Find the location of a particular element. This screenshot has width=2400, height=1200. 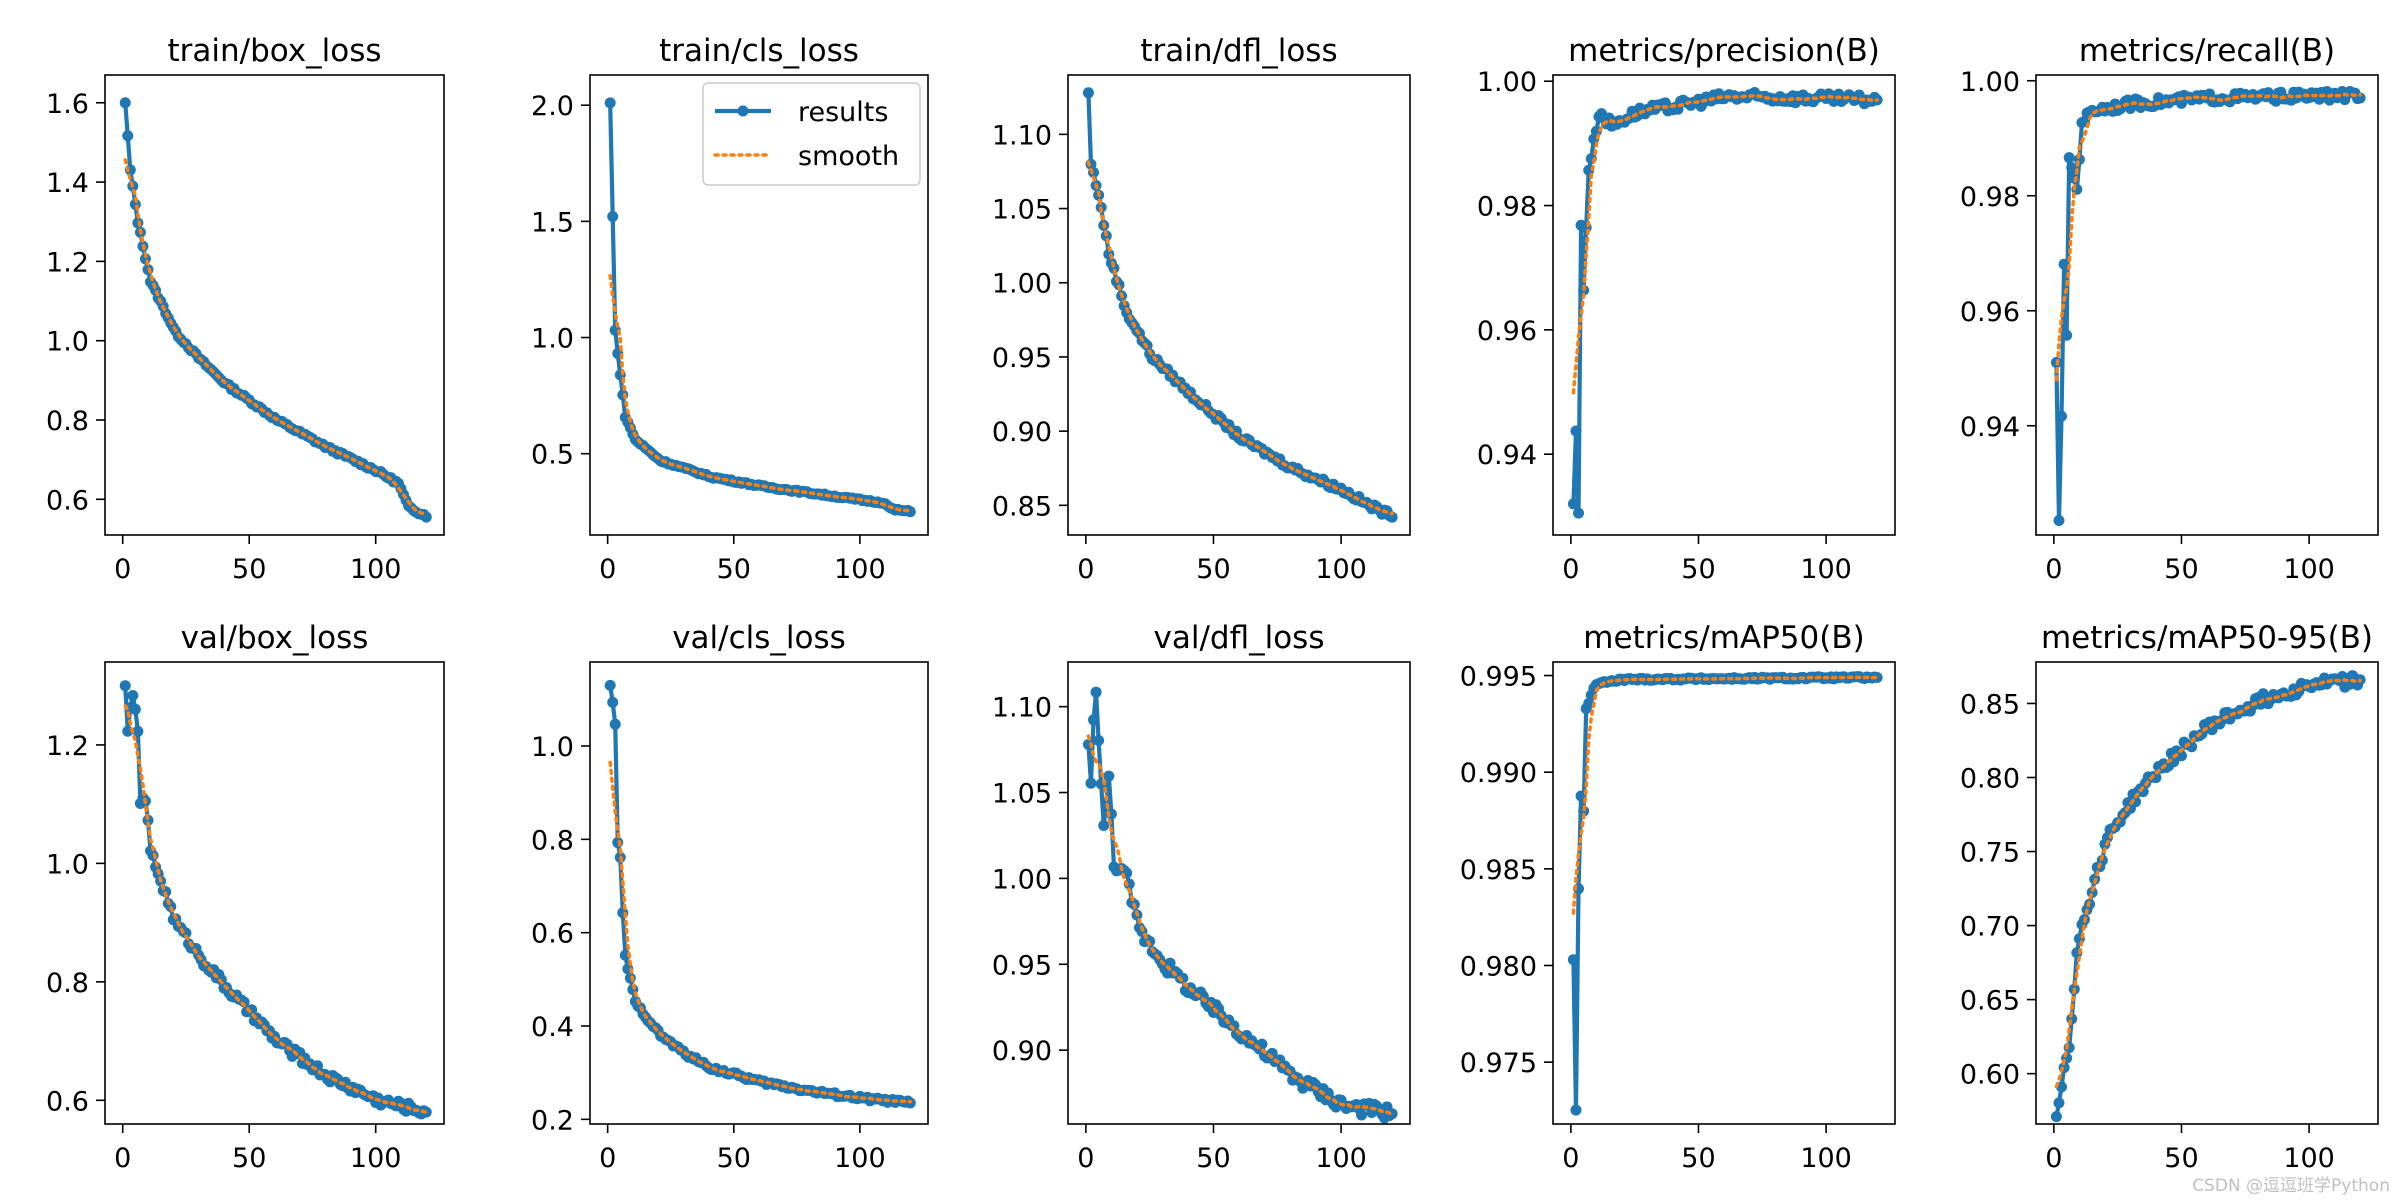

chart-title: metrics/precision(B) is located at coordinates (1724, 51).